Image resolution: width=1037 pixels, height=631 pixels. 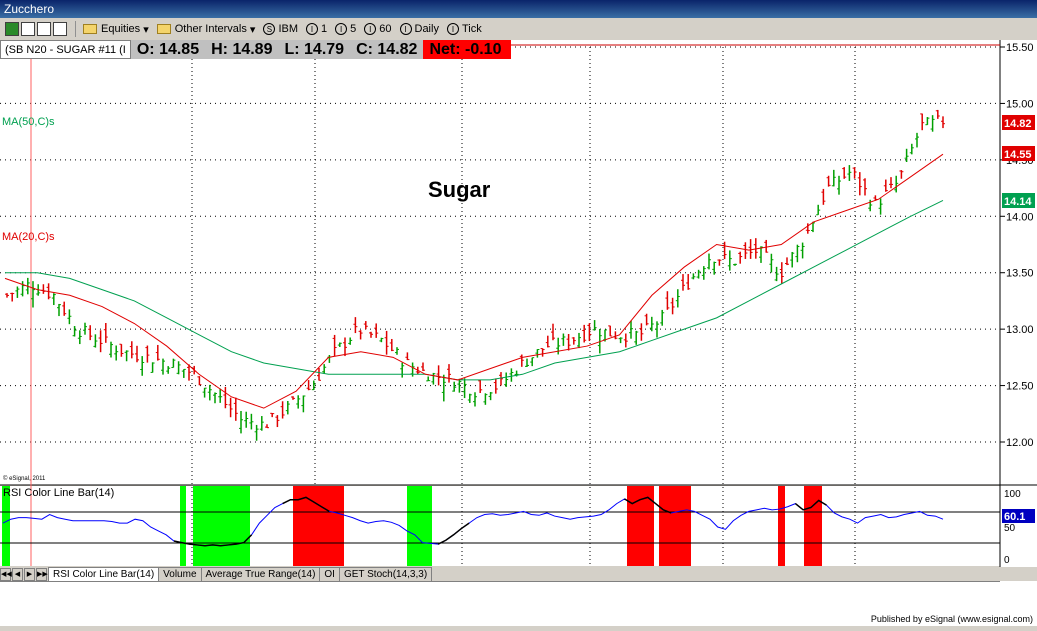 What do you see at coordinates (385, 29) in the screenshot?
I see `interval-60-label: 60` at bounding box center [385, 29].